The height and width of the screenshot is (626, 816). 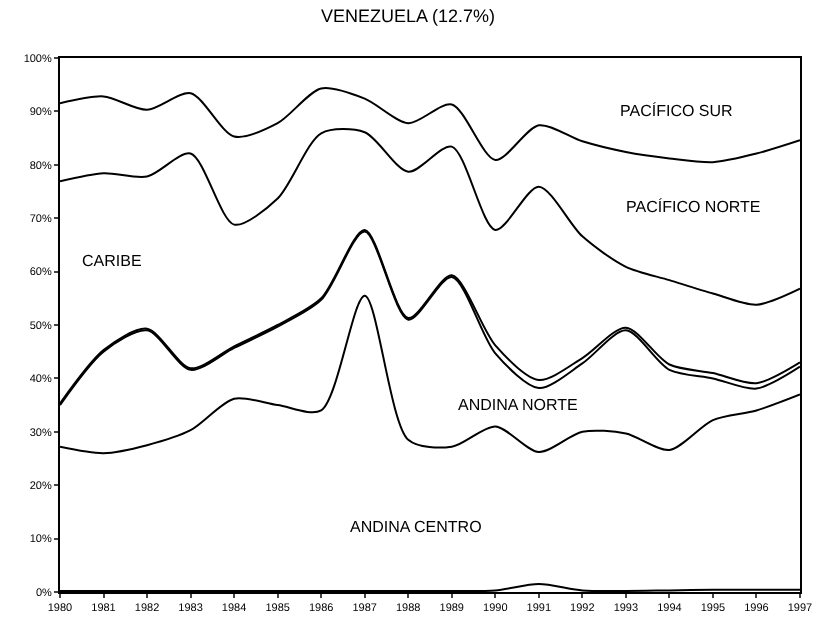 What do you see at coordinates (677, 111) in the screenshot?
I see `annotation: PACÍFICO SUR` at bounding box center [677, 111].